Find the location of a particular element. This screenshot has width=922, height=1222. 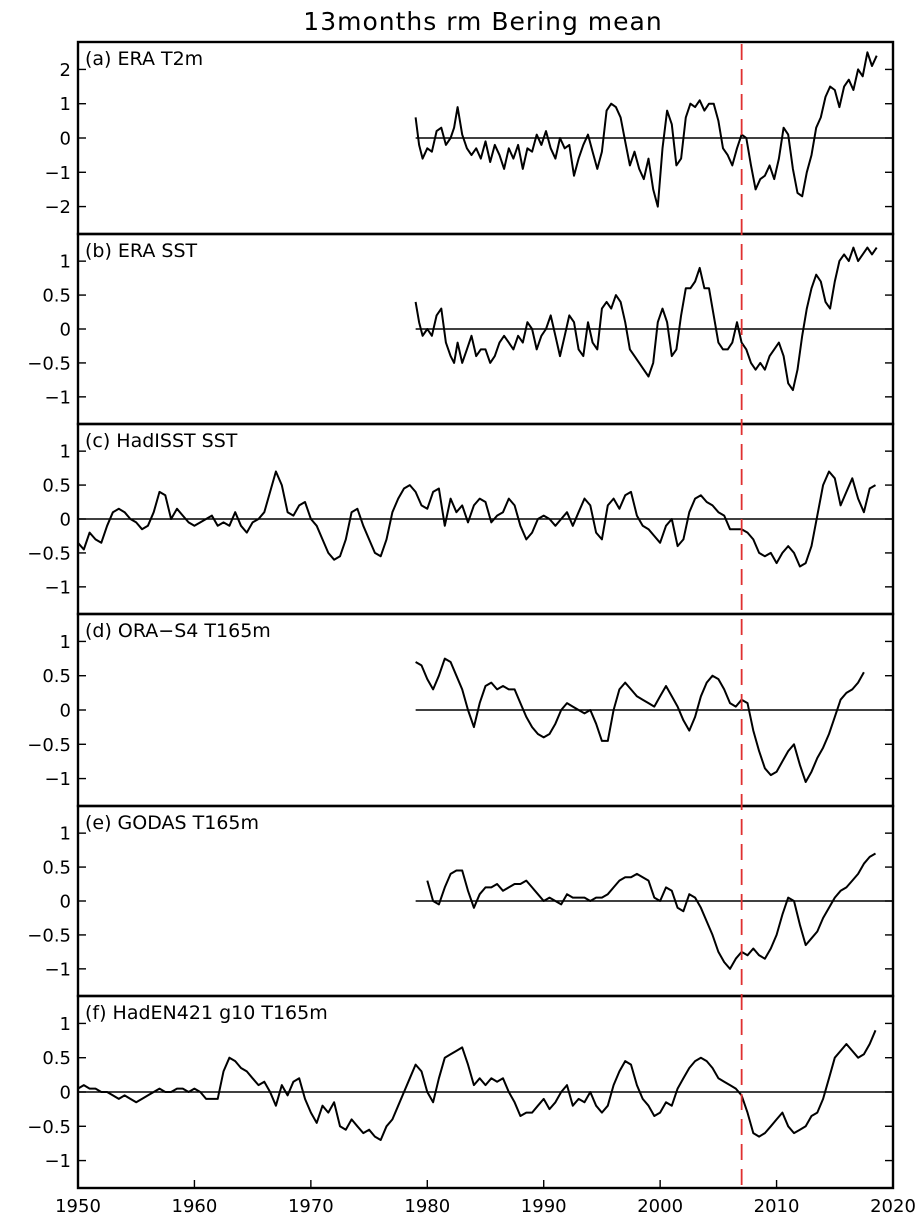

x-tick-label: 1980 is located at coordinates (427, 1206).